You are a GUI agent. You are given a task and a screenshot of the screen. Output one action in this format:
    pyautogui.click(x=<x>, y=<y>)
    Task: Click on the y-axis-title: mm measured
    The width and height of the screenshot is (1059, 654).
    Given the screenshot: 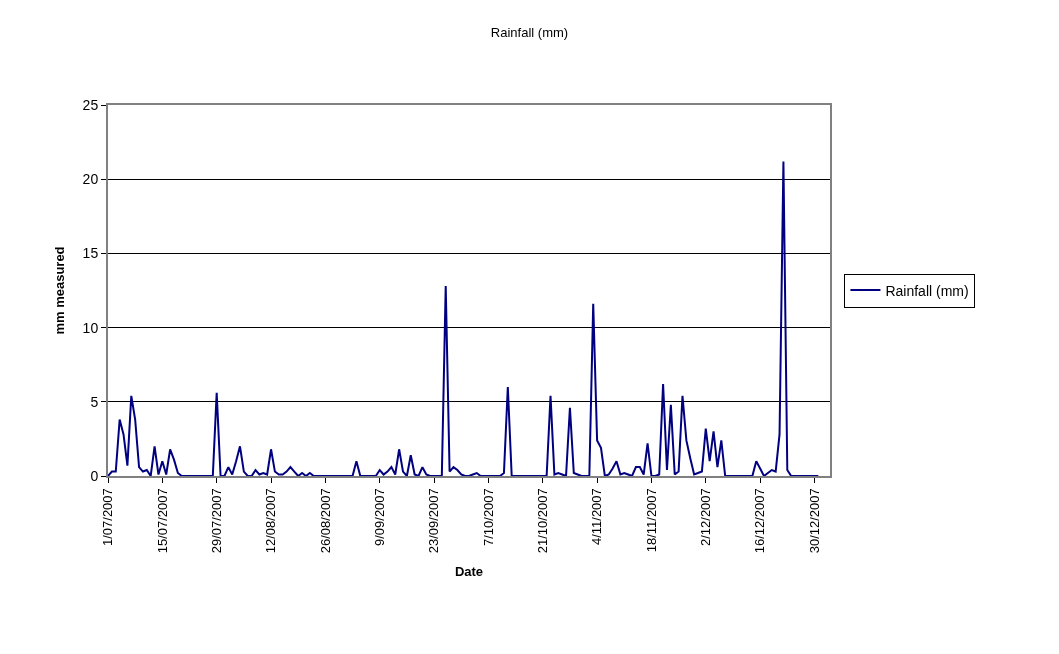 What is the action you would take?
    pyautogui.click(x=60, y=290)
    